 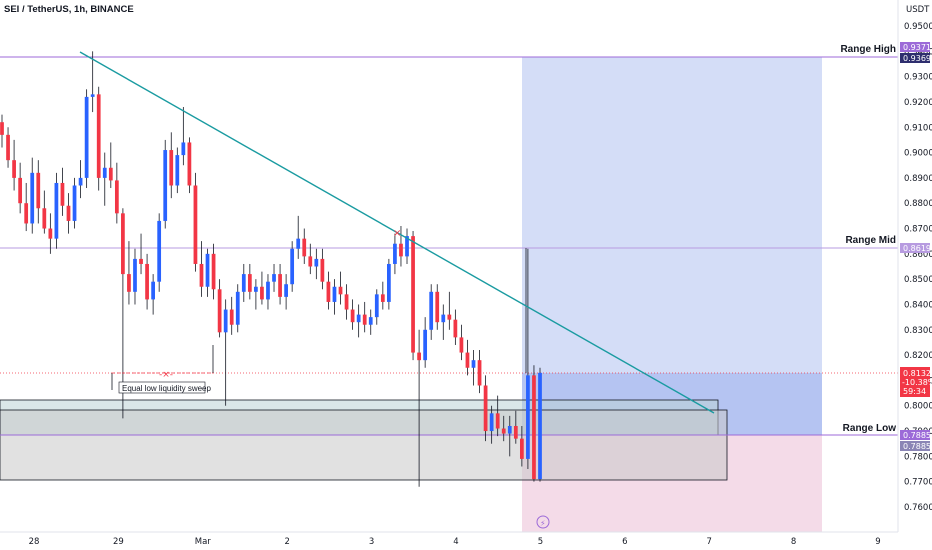 I want to click on range-high-price-tag: 0.9371 0.9369, so click(x=915, y=52).